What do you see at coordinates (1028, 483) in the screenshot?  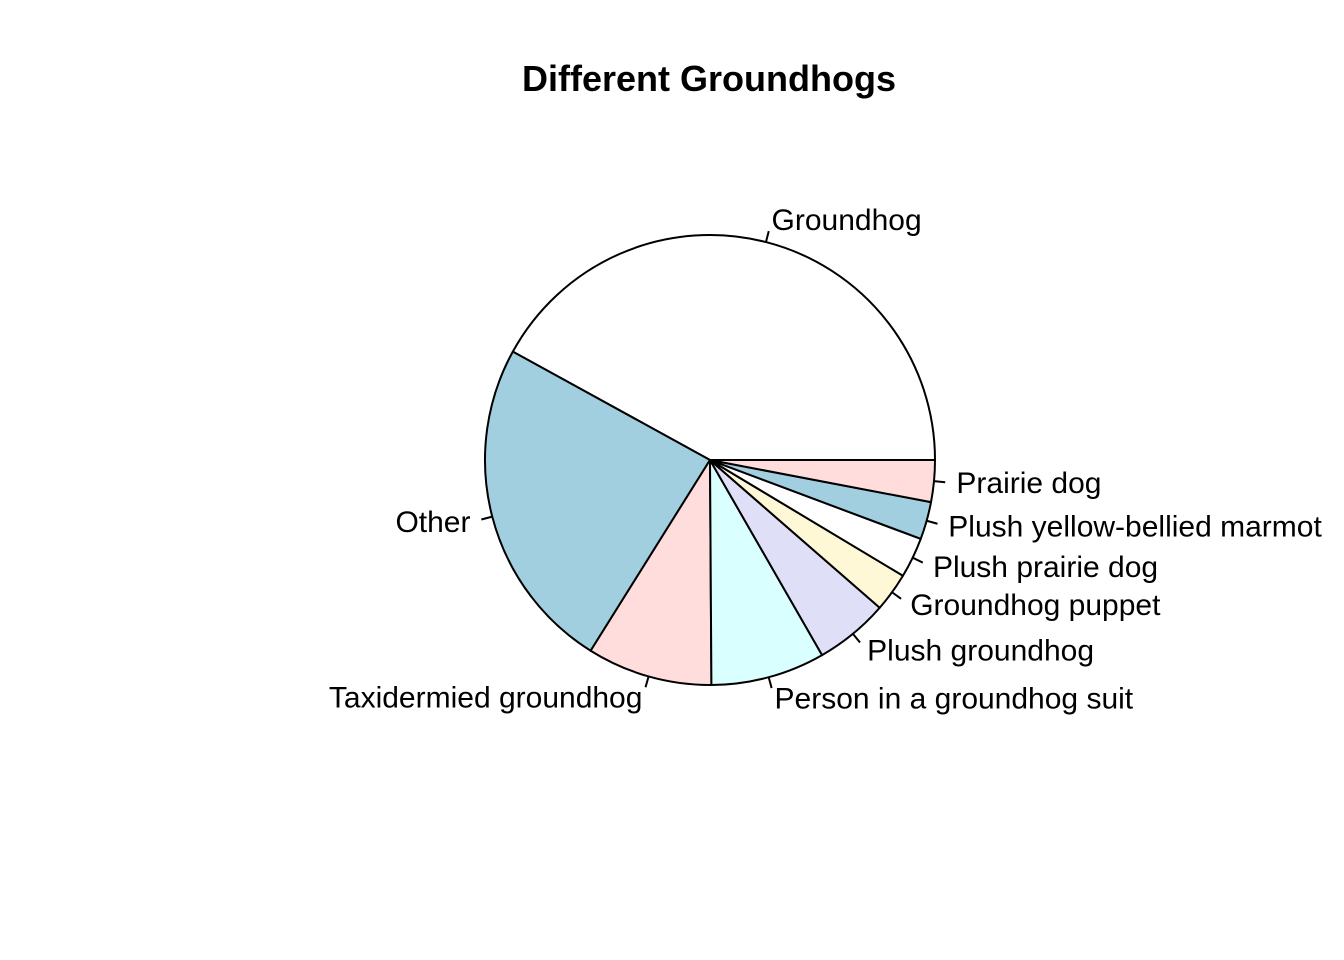 I see `pie-label-prairie-dog: Prairie dog` at bounding box center [1028, 483].